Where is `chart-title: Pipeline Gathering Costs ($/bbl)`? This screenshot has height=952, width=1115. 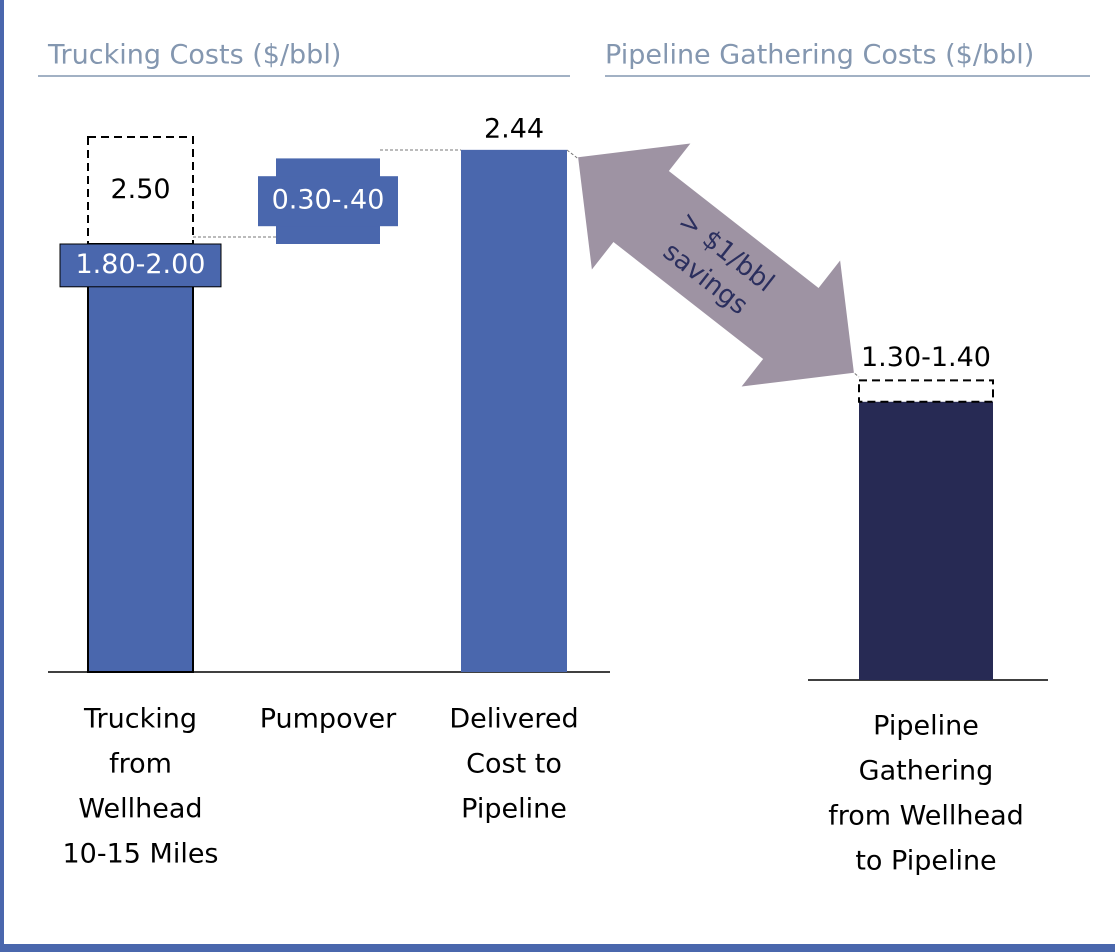 chart-title: Pipeline Gathering Costs ($/bbl) is located at coordinates (819, 55).